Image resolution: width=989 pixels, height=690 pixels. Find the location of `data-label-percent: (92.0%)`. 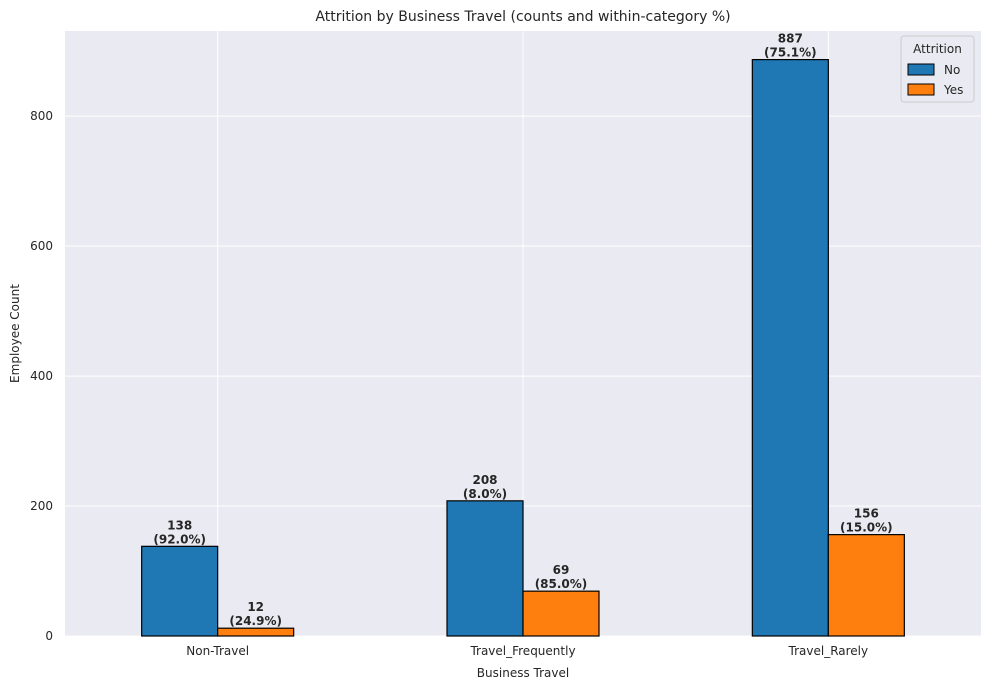

data-label-percent: (92.0%) is located at coordinates (179, 539).